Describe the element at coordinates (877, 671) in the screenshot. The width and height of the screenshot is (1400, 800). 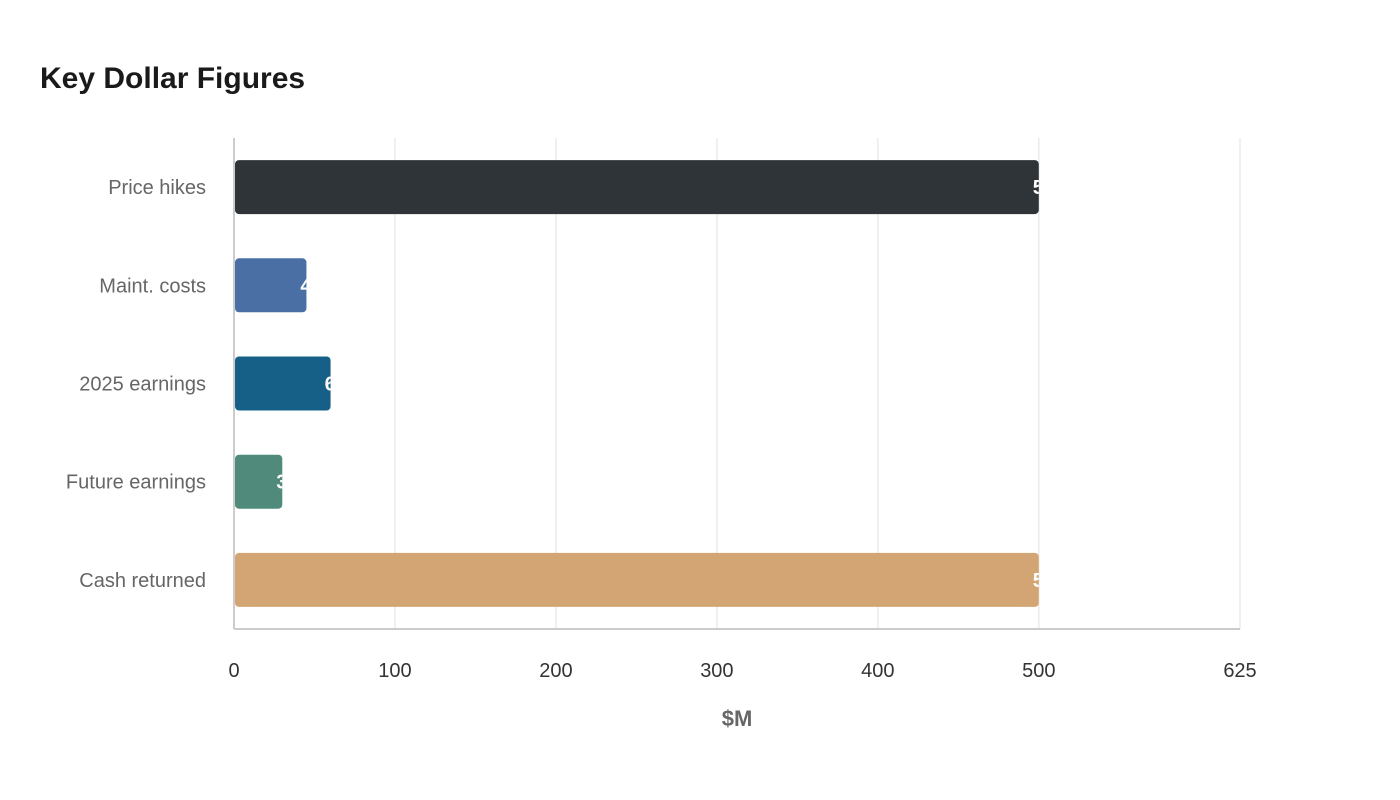
I see `x-tick-label: 400` at that location.